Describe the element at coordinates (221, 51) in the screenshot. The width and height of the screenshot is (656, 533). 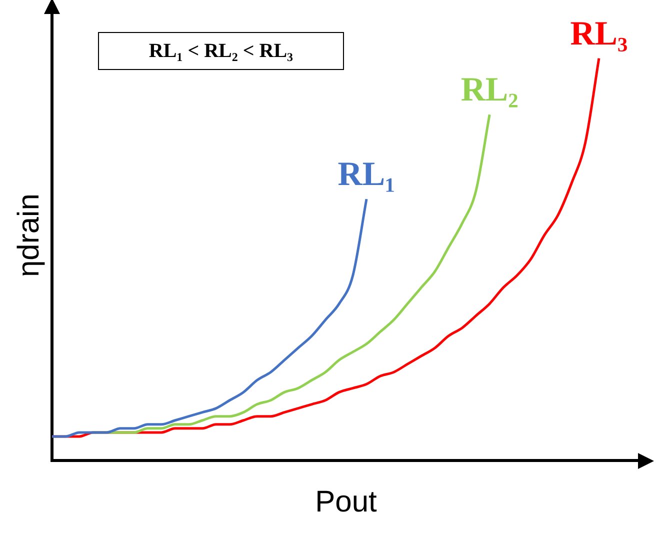
I see `annotation: RL₁ < RL₂ < RL₃` at that location.